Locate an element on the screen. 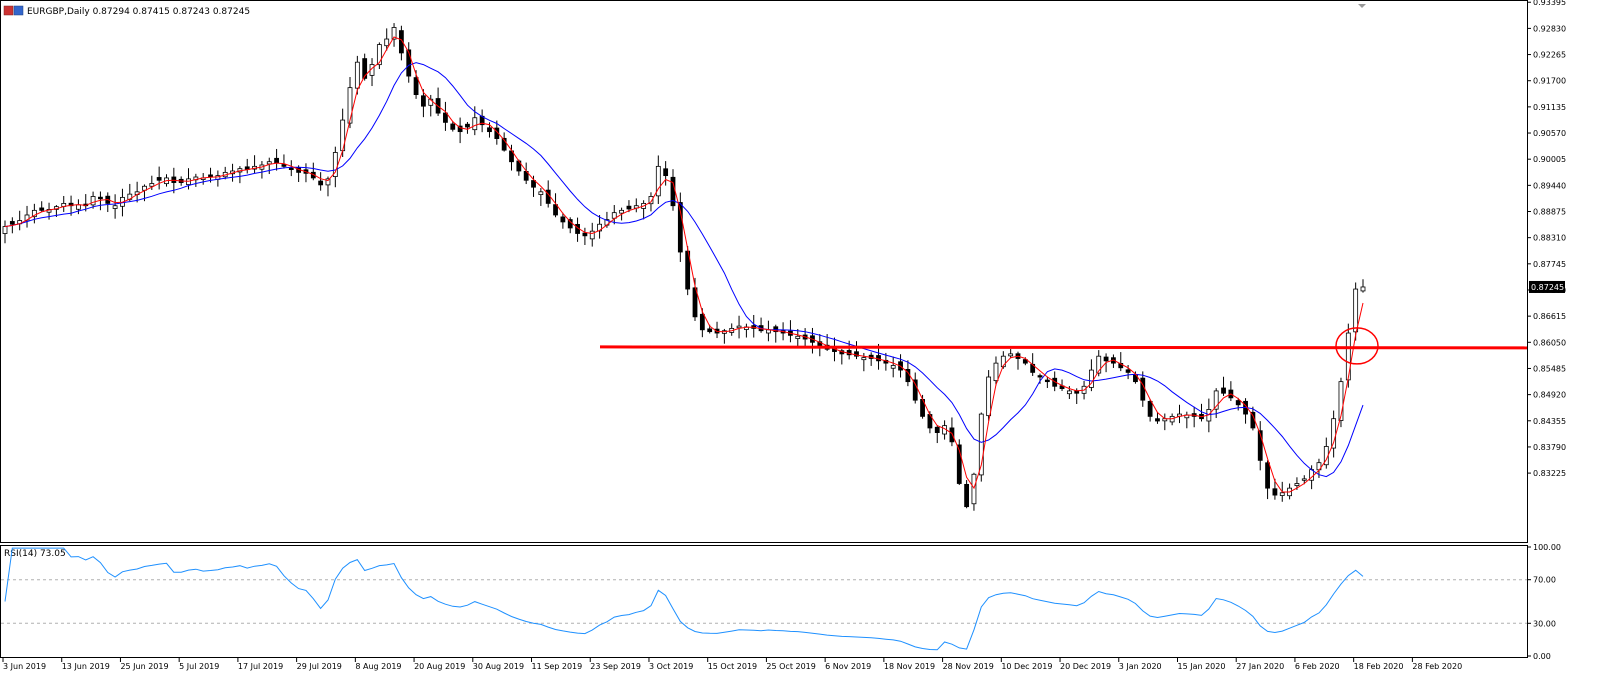 The image size is (1600, 690). rsi-tick-label: 100.00 is located at coordinates (1547, 547).